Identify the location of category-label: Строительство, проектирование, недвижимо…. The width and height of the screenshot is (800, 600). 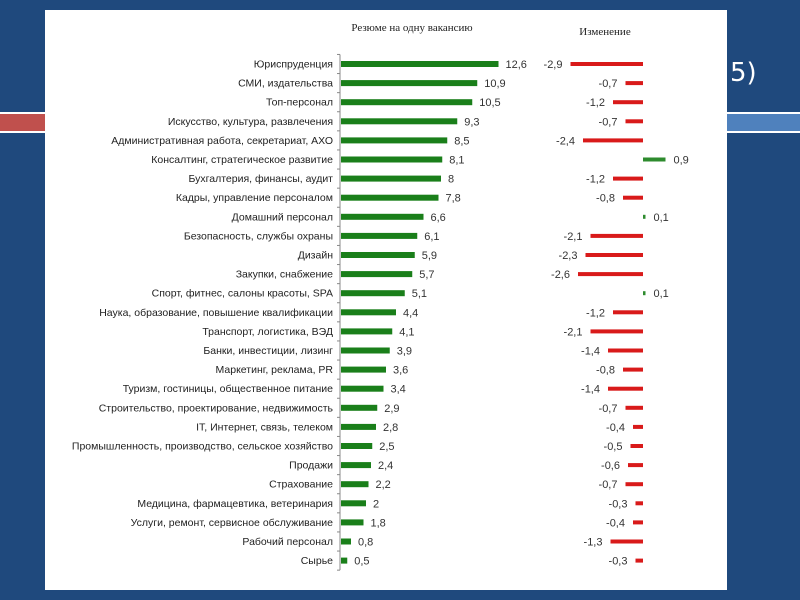
(216, 408).